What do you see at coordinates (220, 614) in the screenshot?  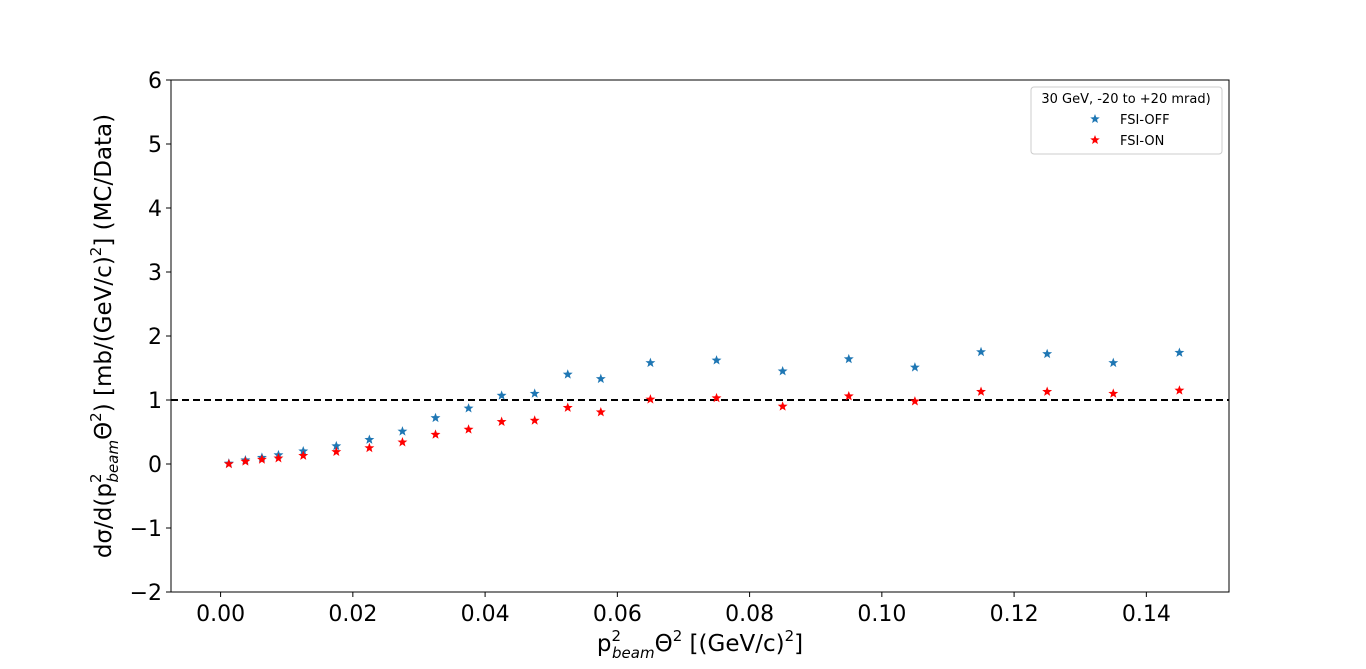 I see `x-tick-label: 0.00` at bounding box center [220, 614].